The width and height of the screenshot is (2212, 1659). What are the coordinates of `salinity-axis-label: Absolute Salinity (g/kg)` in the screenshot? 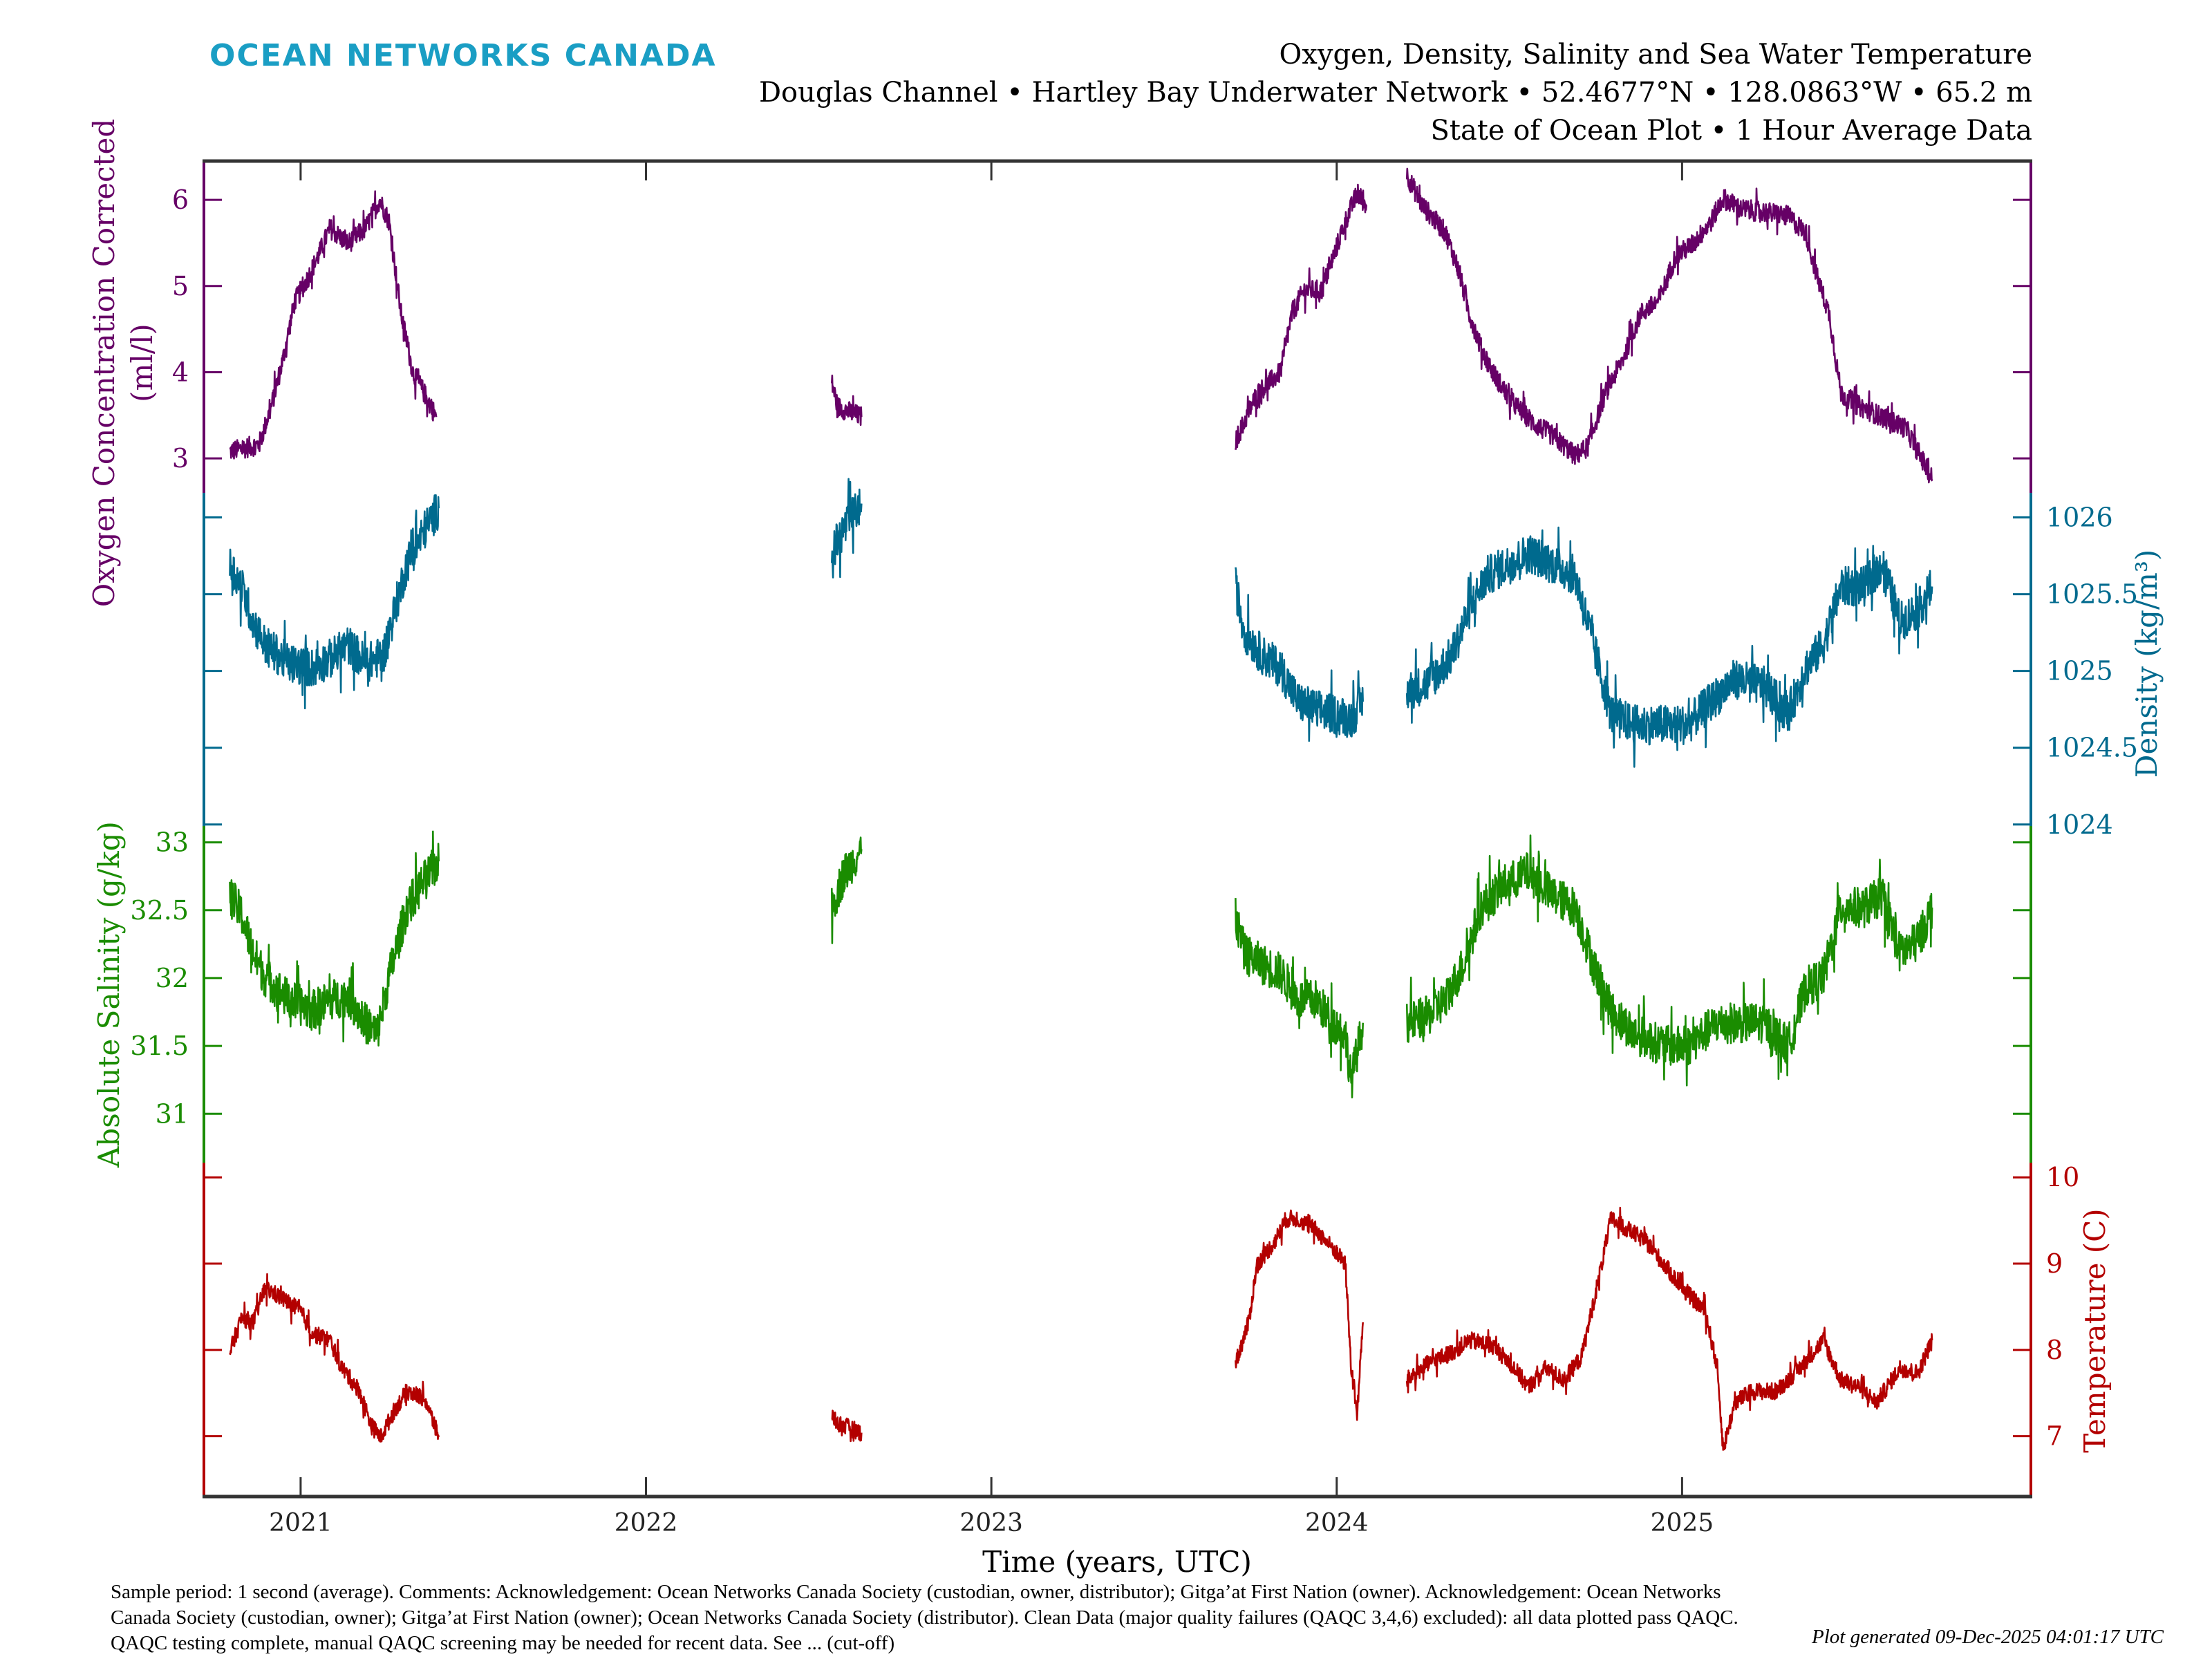 It's located at (109, 995).